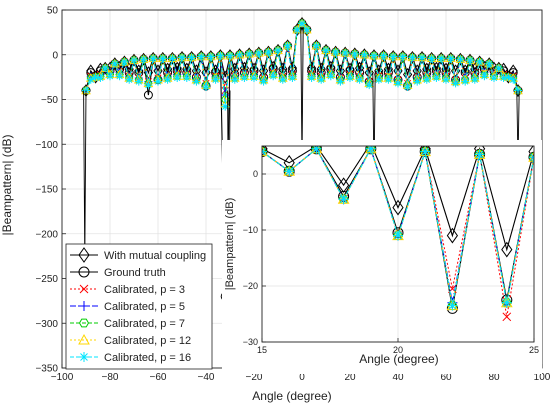 The image size is (550, 407). What do you see at coordinates (398, 377) in the screenshot?
I see `main-xtick-label: 40` at bounding box center [398, 377].